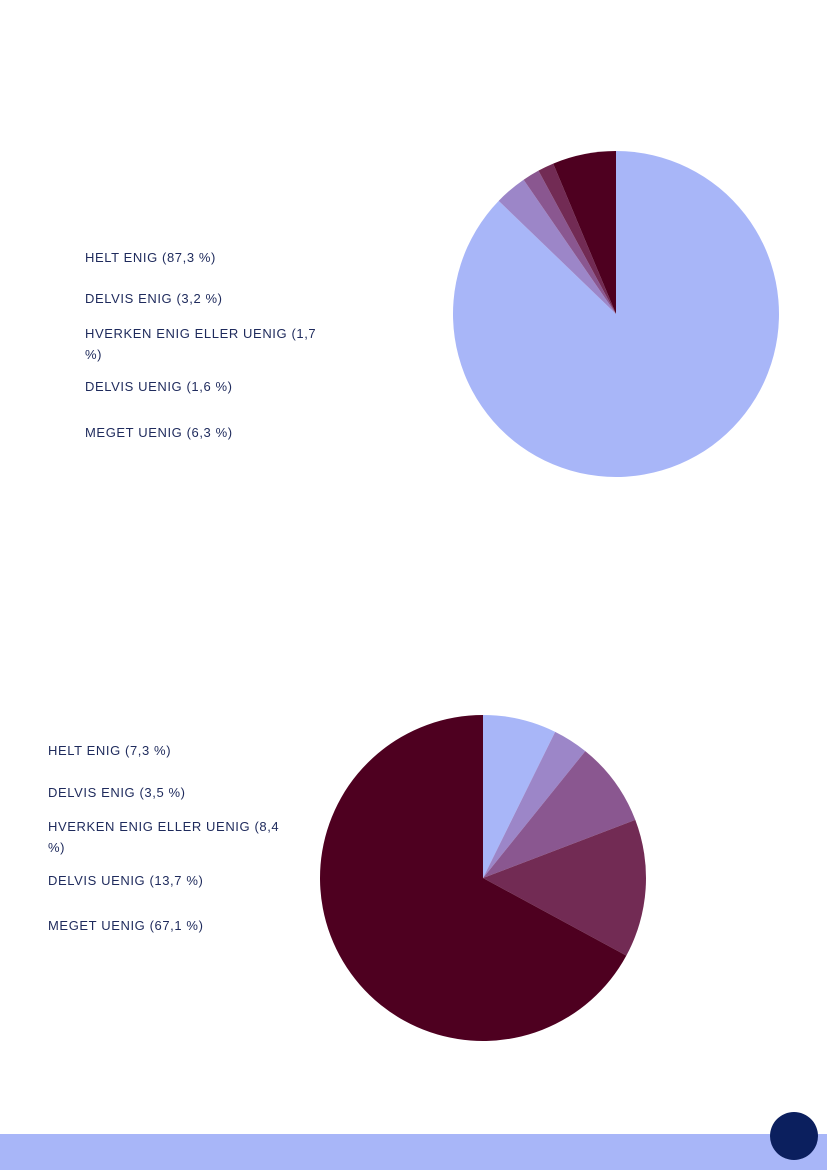 The width and height of the screenshot is (827, 1170). What do you see at coordinates (126, 925) in the screenshot?
I see `legend-item: MEGET UENIG (67,1 %)` at bounding box center [126, 925].